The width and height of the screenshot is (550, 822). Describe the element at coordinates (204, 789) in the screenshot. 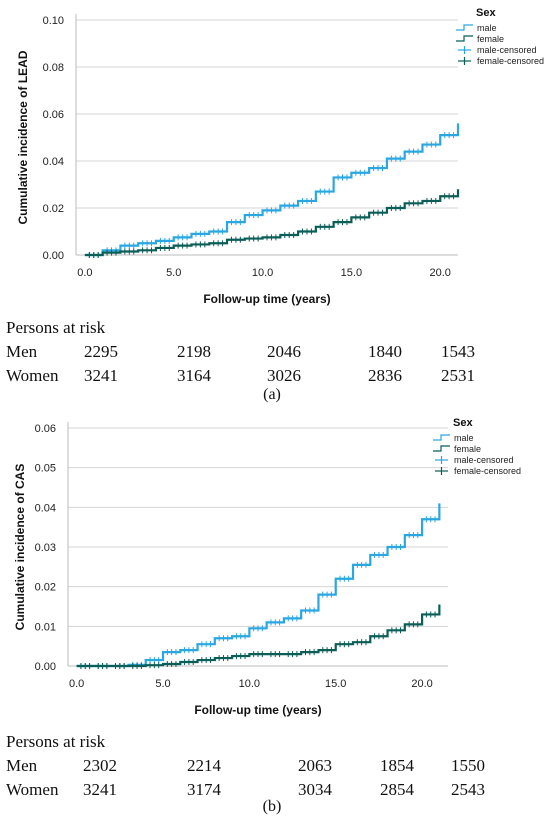

I see `risk-value: 3174` at that location.